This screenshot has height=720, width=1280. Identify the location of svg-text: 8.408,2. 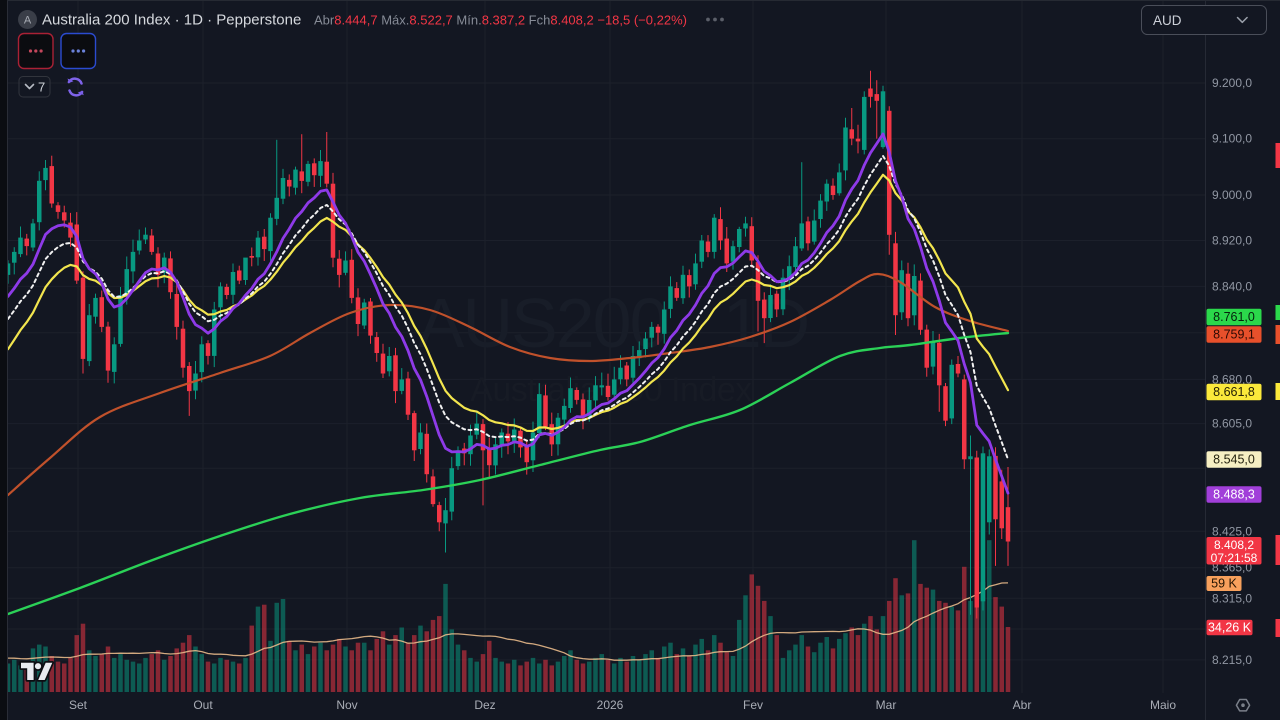
(1234, 545).